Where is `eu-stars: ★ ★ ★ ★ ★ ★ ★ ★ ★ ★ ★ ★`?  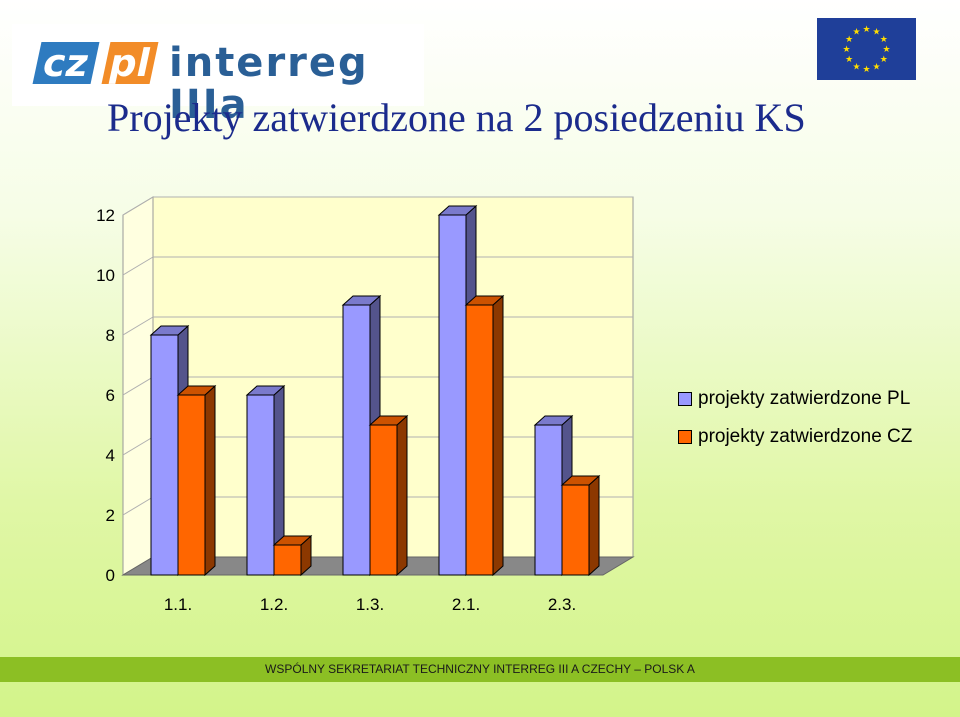
eu-stars: ★ ★ ★ ★ ★ ★ ★ ★ ★ ★ ★ ★ is located at coordinates (866, 50).